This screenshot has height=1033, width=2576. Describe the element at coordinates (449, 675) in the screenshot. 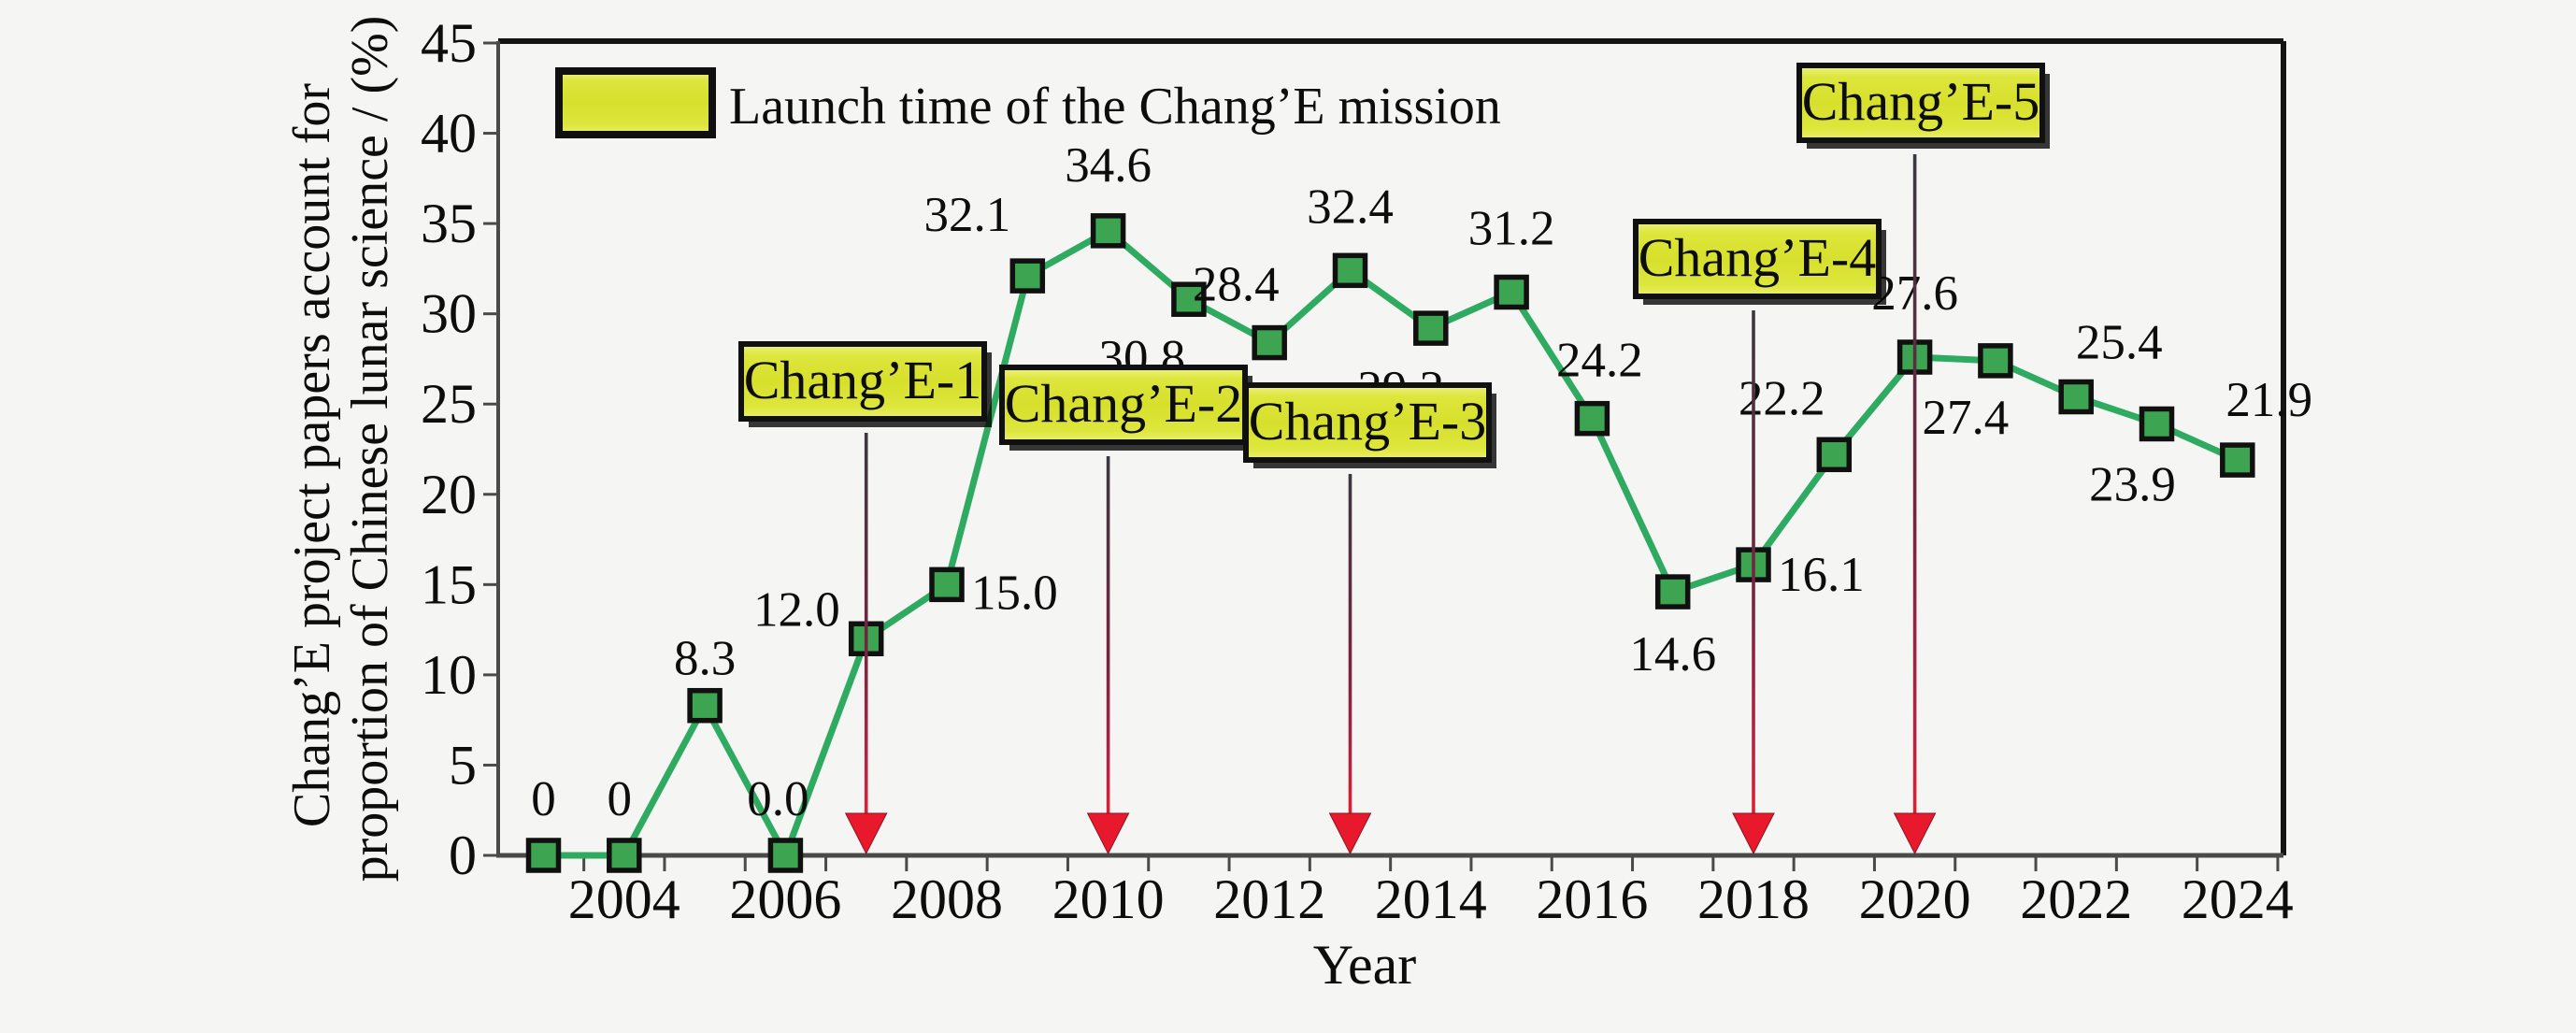

I see `y-tick-label: 10` at that location.